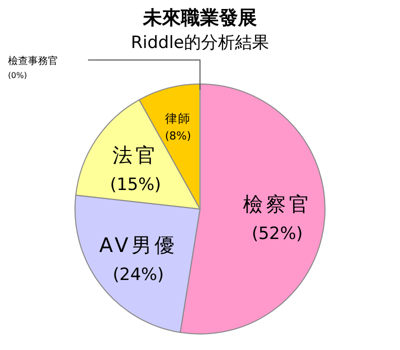 This screenshot has width=400, height=350. Describe the element at coordinates (138, 274) in the screenshot. I see `data-label: (24%)` at that location.